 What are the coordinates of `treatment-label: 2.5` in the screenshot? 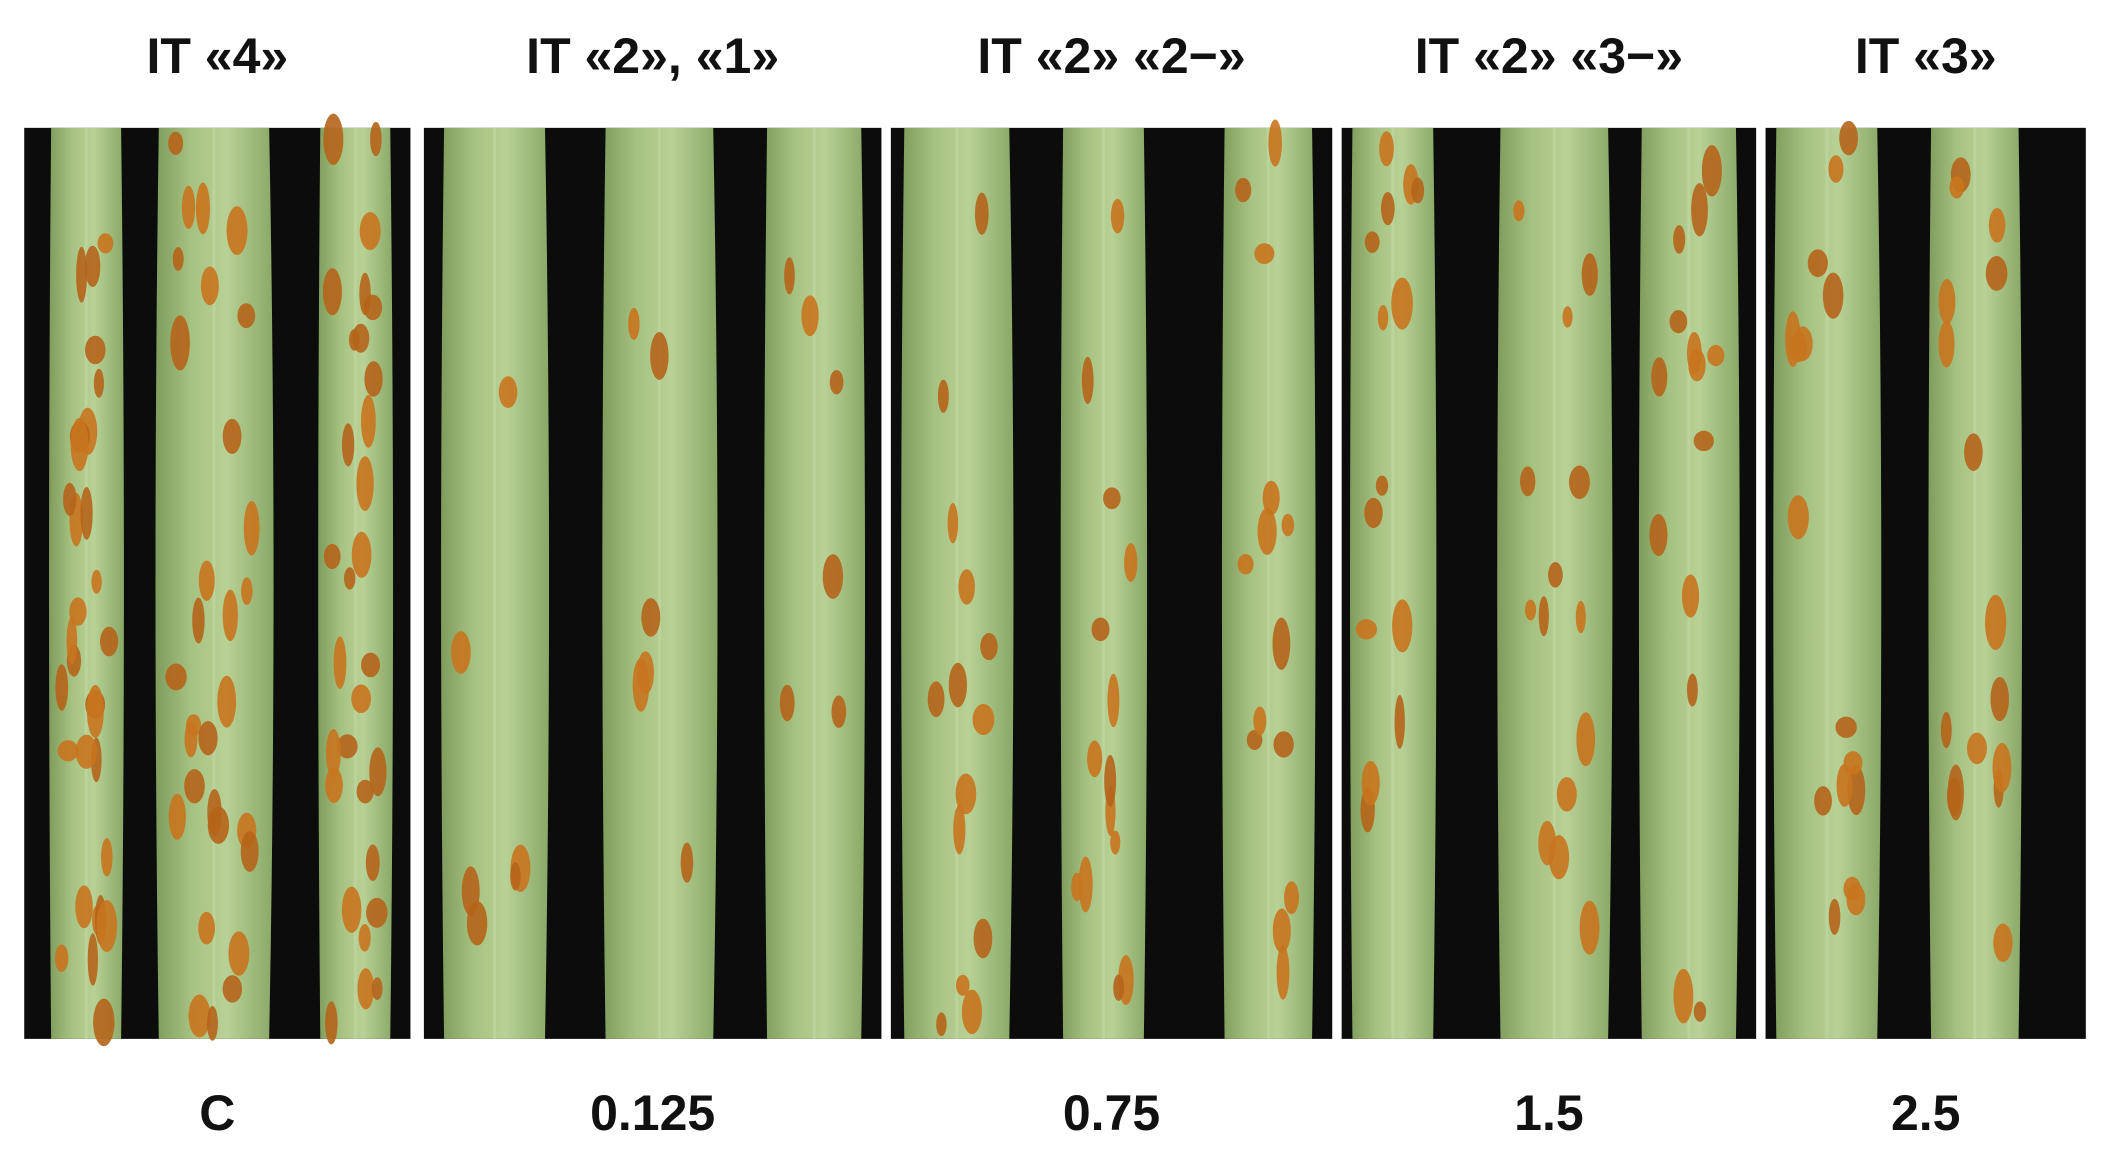 It's located at (1926, 1113).